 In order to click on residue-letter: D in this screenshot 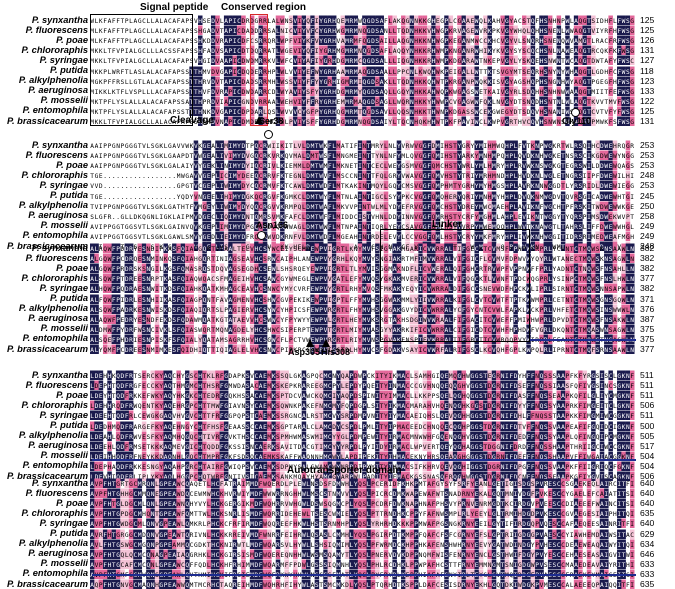, I will do `click(308, 217)`.